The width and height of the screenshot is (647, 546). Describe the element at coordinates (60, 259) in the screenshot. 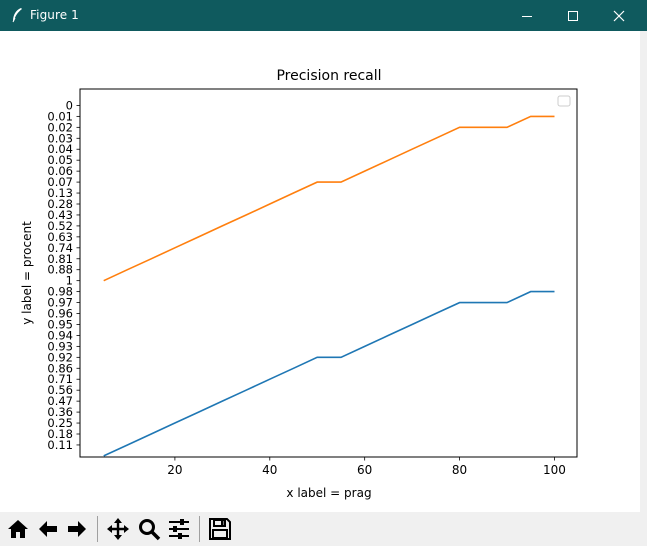

I see `y-tick-label: 0.81` at that location.